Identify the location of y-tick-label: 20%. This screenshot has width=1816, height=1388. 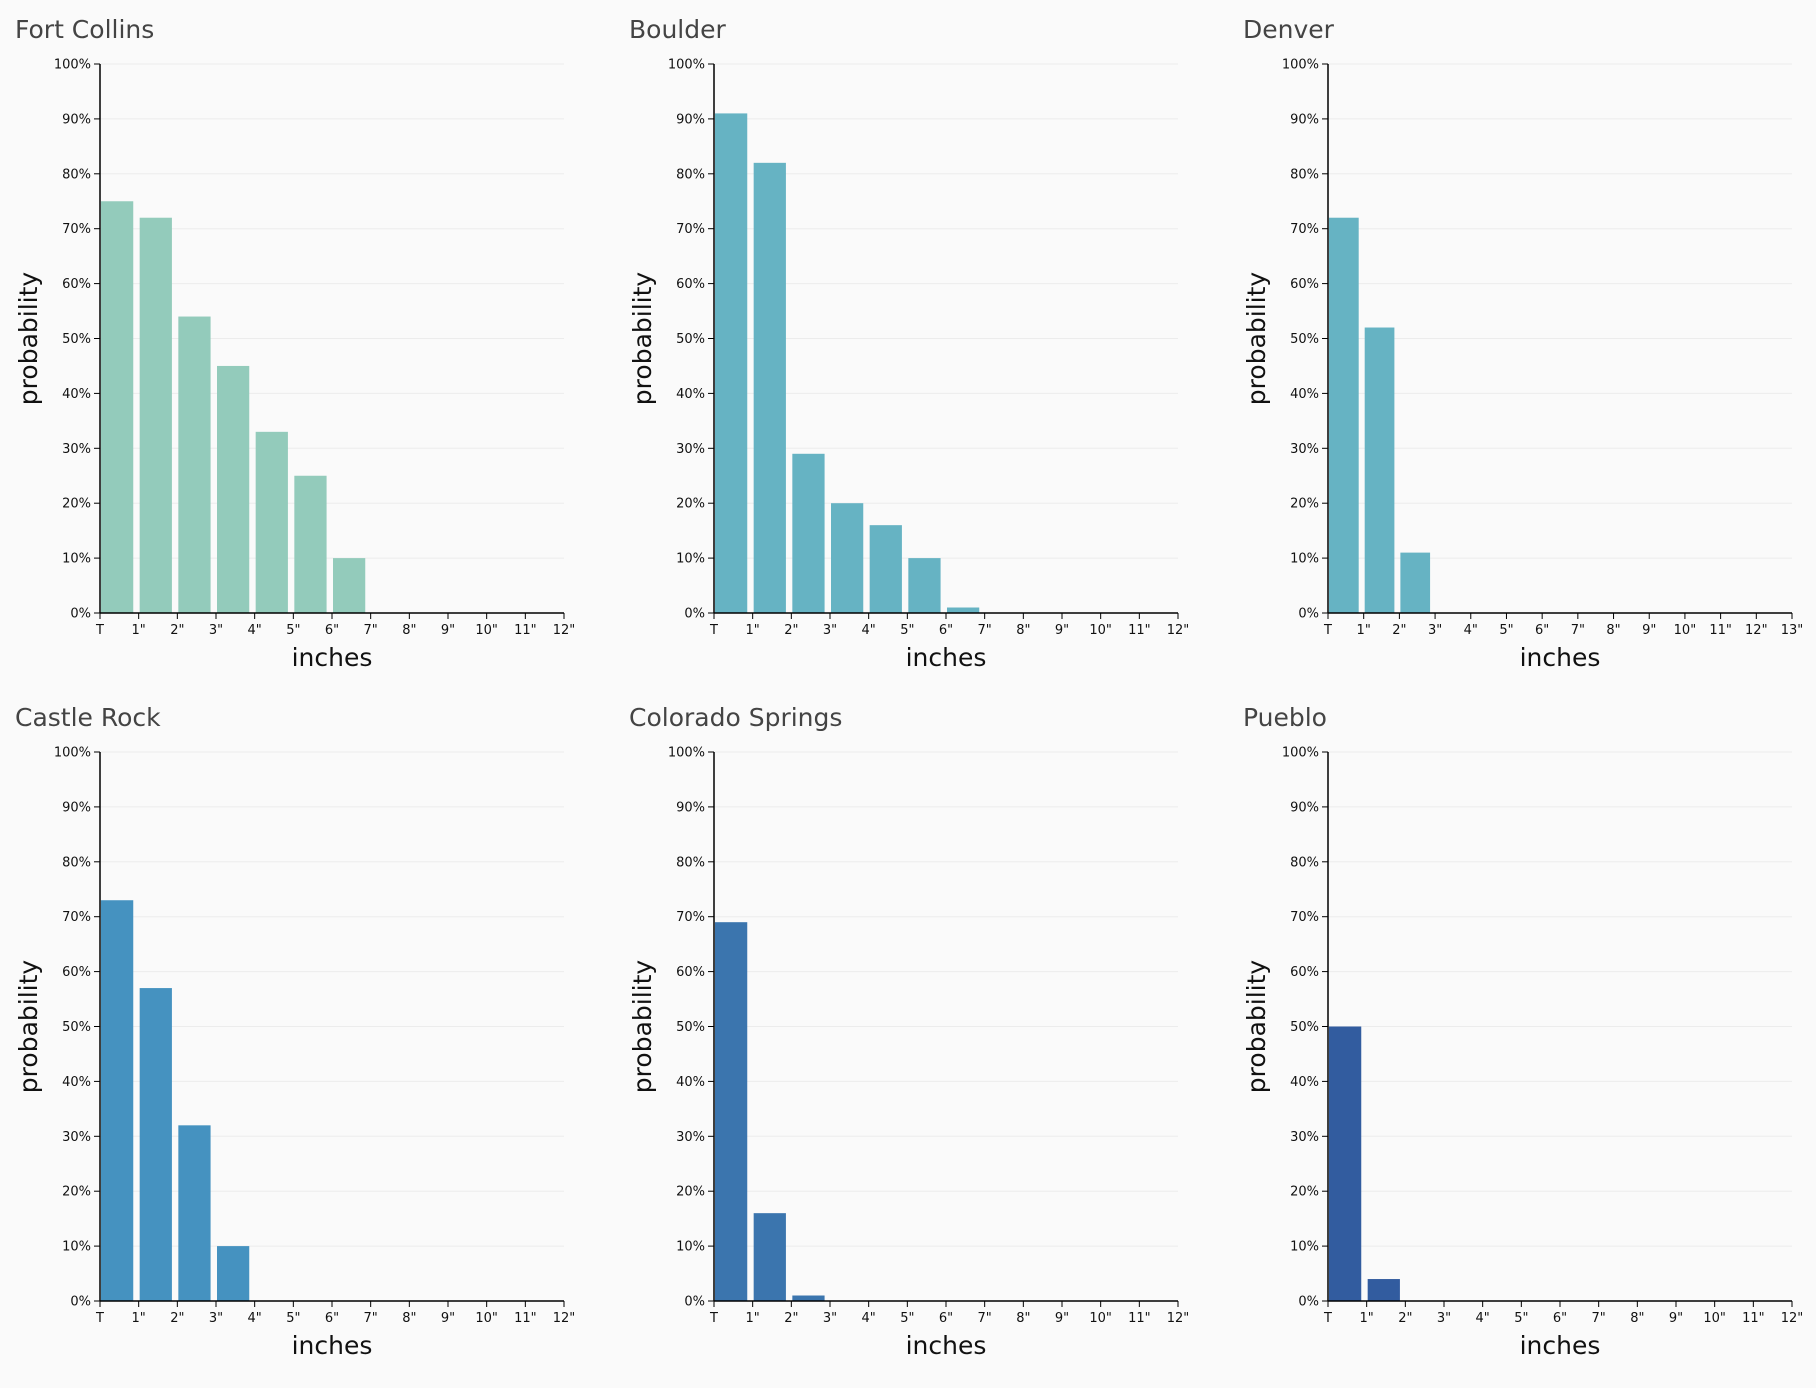
(1304, 504).